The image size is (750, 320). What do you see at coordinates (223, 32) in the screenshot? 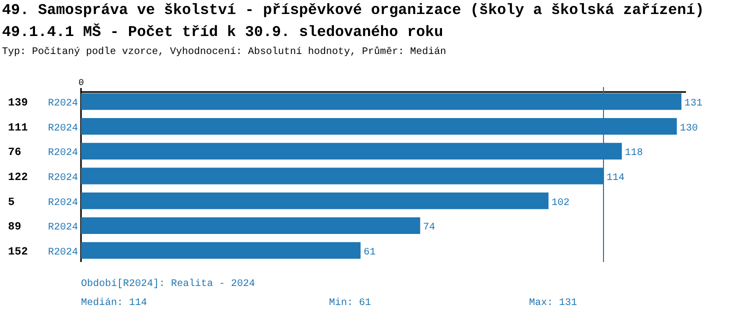
I see `chart-subtitle: 49.1.4.1 MŠ - Počet tříd k 30.9. sledovaného roku` at bounding box center [223, 32].